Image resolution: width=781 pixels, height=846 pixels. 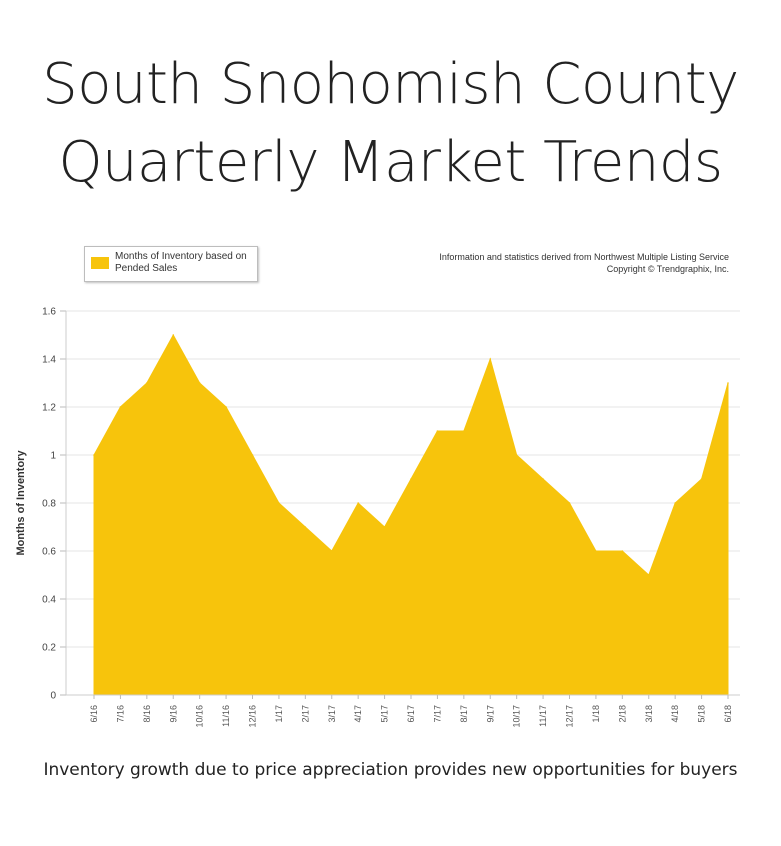 What do you see at coordinates (253, 716) in the screenshot?
I see `x-tick-label: 12/16` at bounding box center [253, 716].